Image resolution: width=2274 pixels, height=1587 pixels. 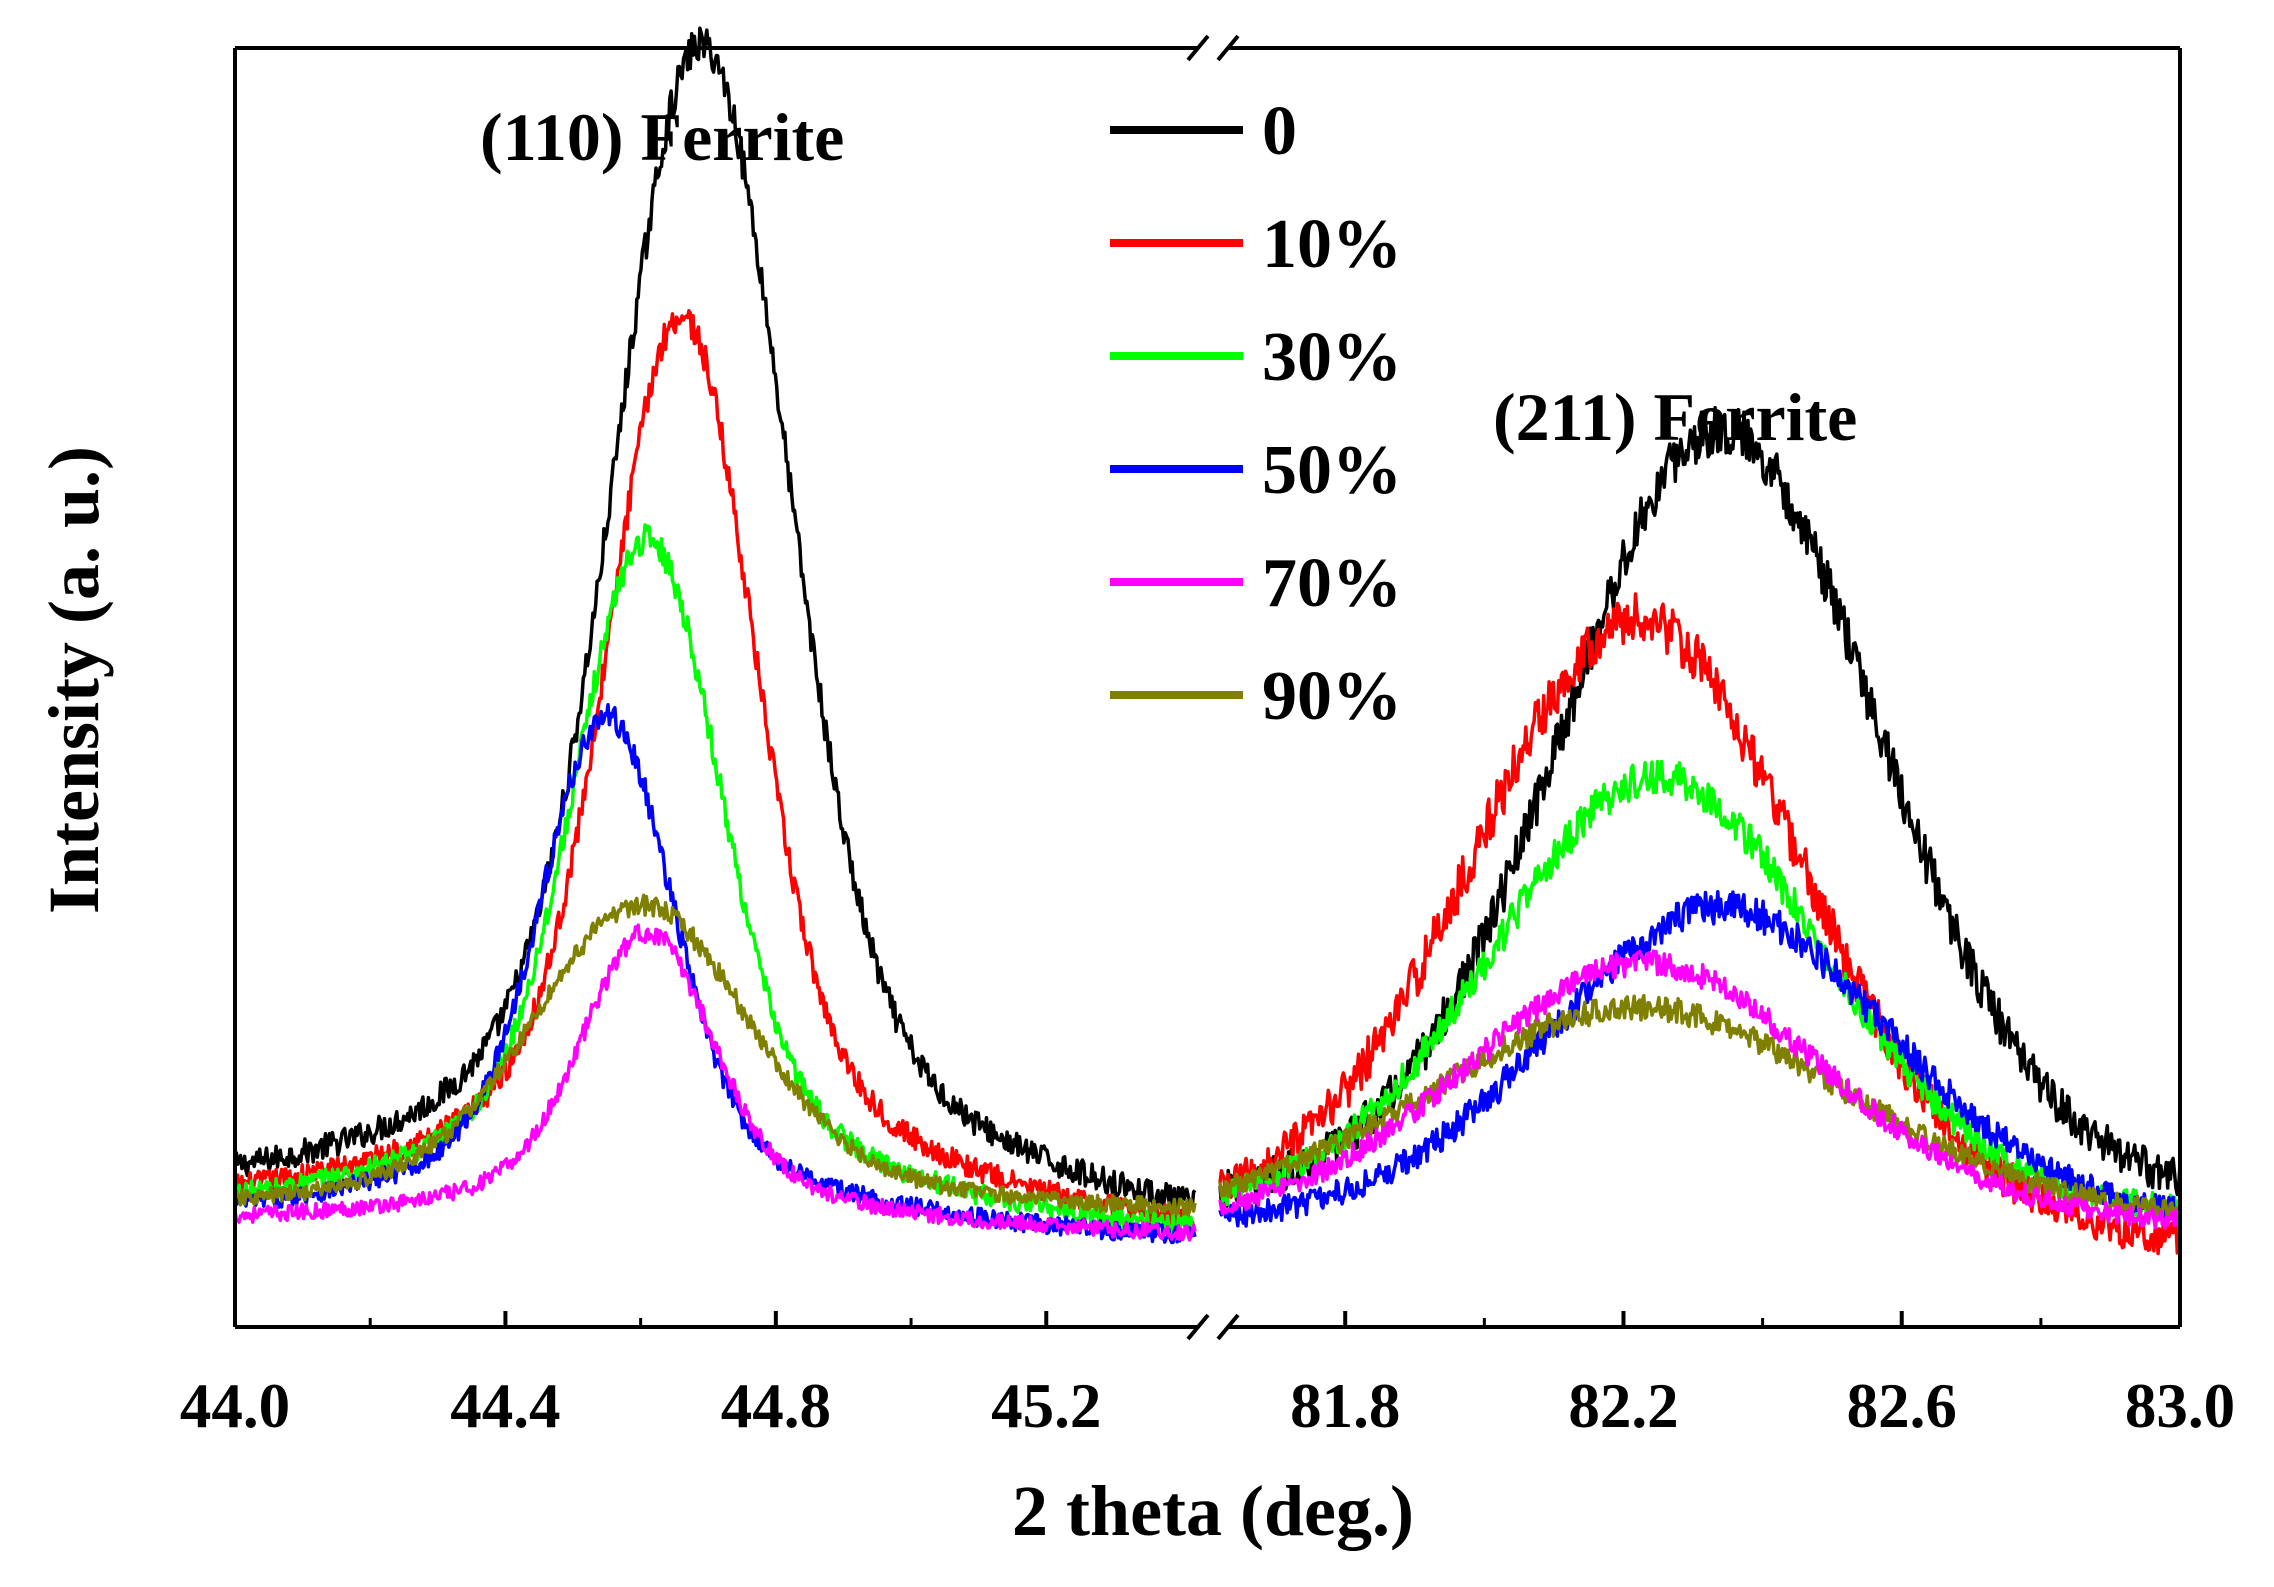 What do you see at coordinates (1207, 1406) in the screenshot?
I see `x-tick-labels: 44.0 44.4 44.8 45.2 81.8 82.2 82.6 83.0` at bounding box center [1207, 1406].